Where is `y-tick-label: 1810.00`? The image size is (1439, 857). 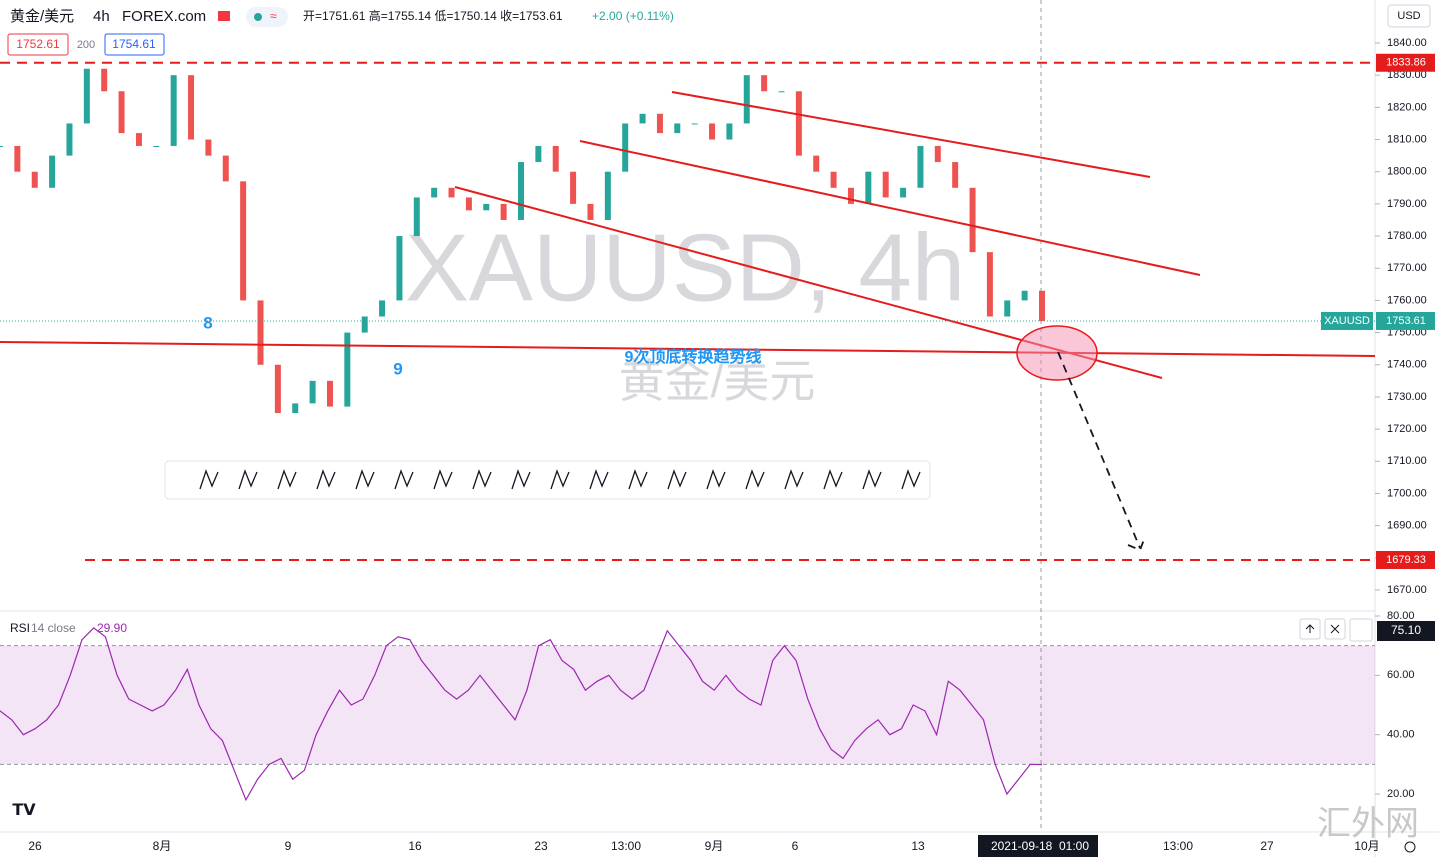
y-tick-label: 1810.00 is located at coordinates (1407, 139).